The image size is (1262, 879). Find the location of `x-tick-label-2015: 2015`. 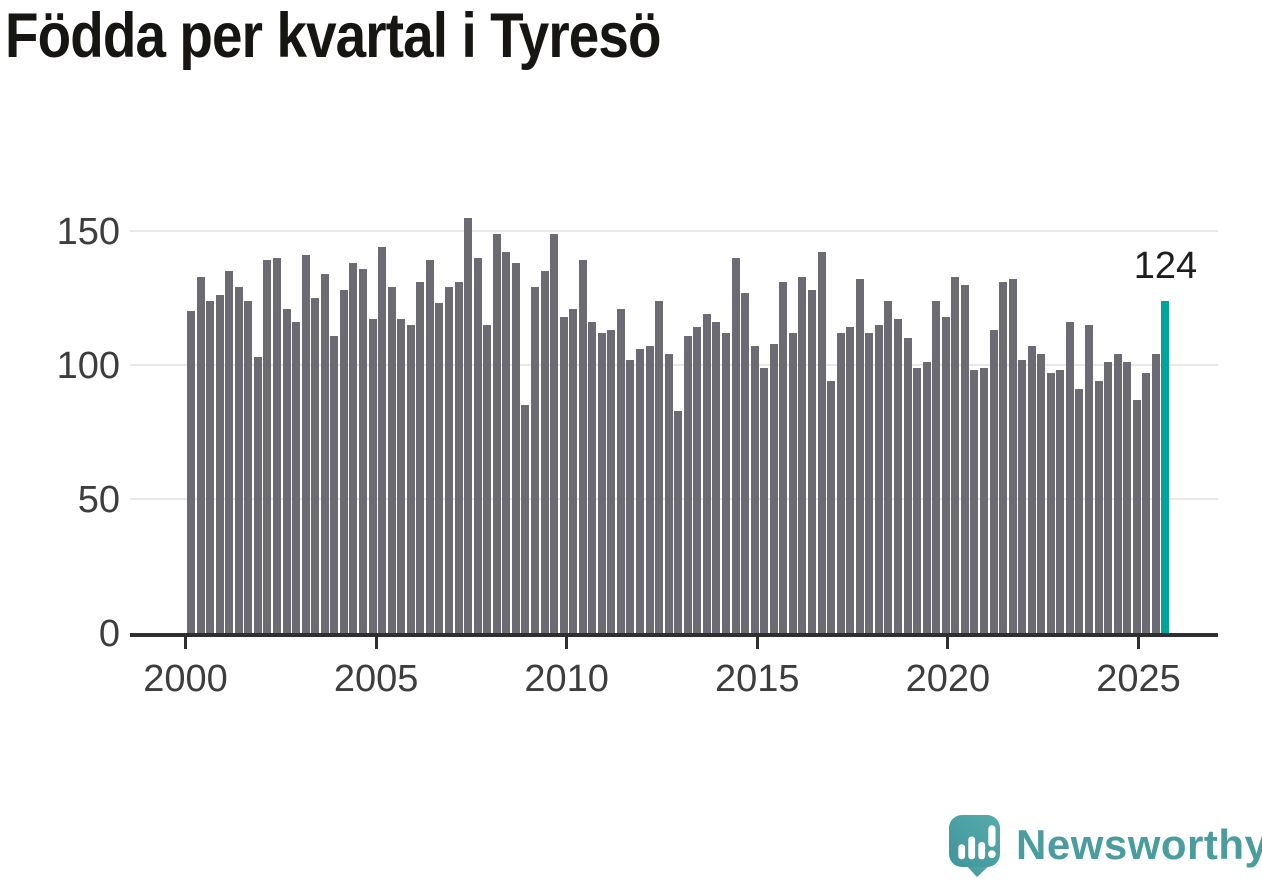

x-tick-label-2015: 2015 is located at coordinates (757, 679).